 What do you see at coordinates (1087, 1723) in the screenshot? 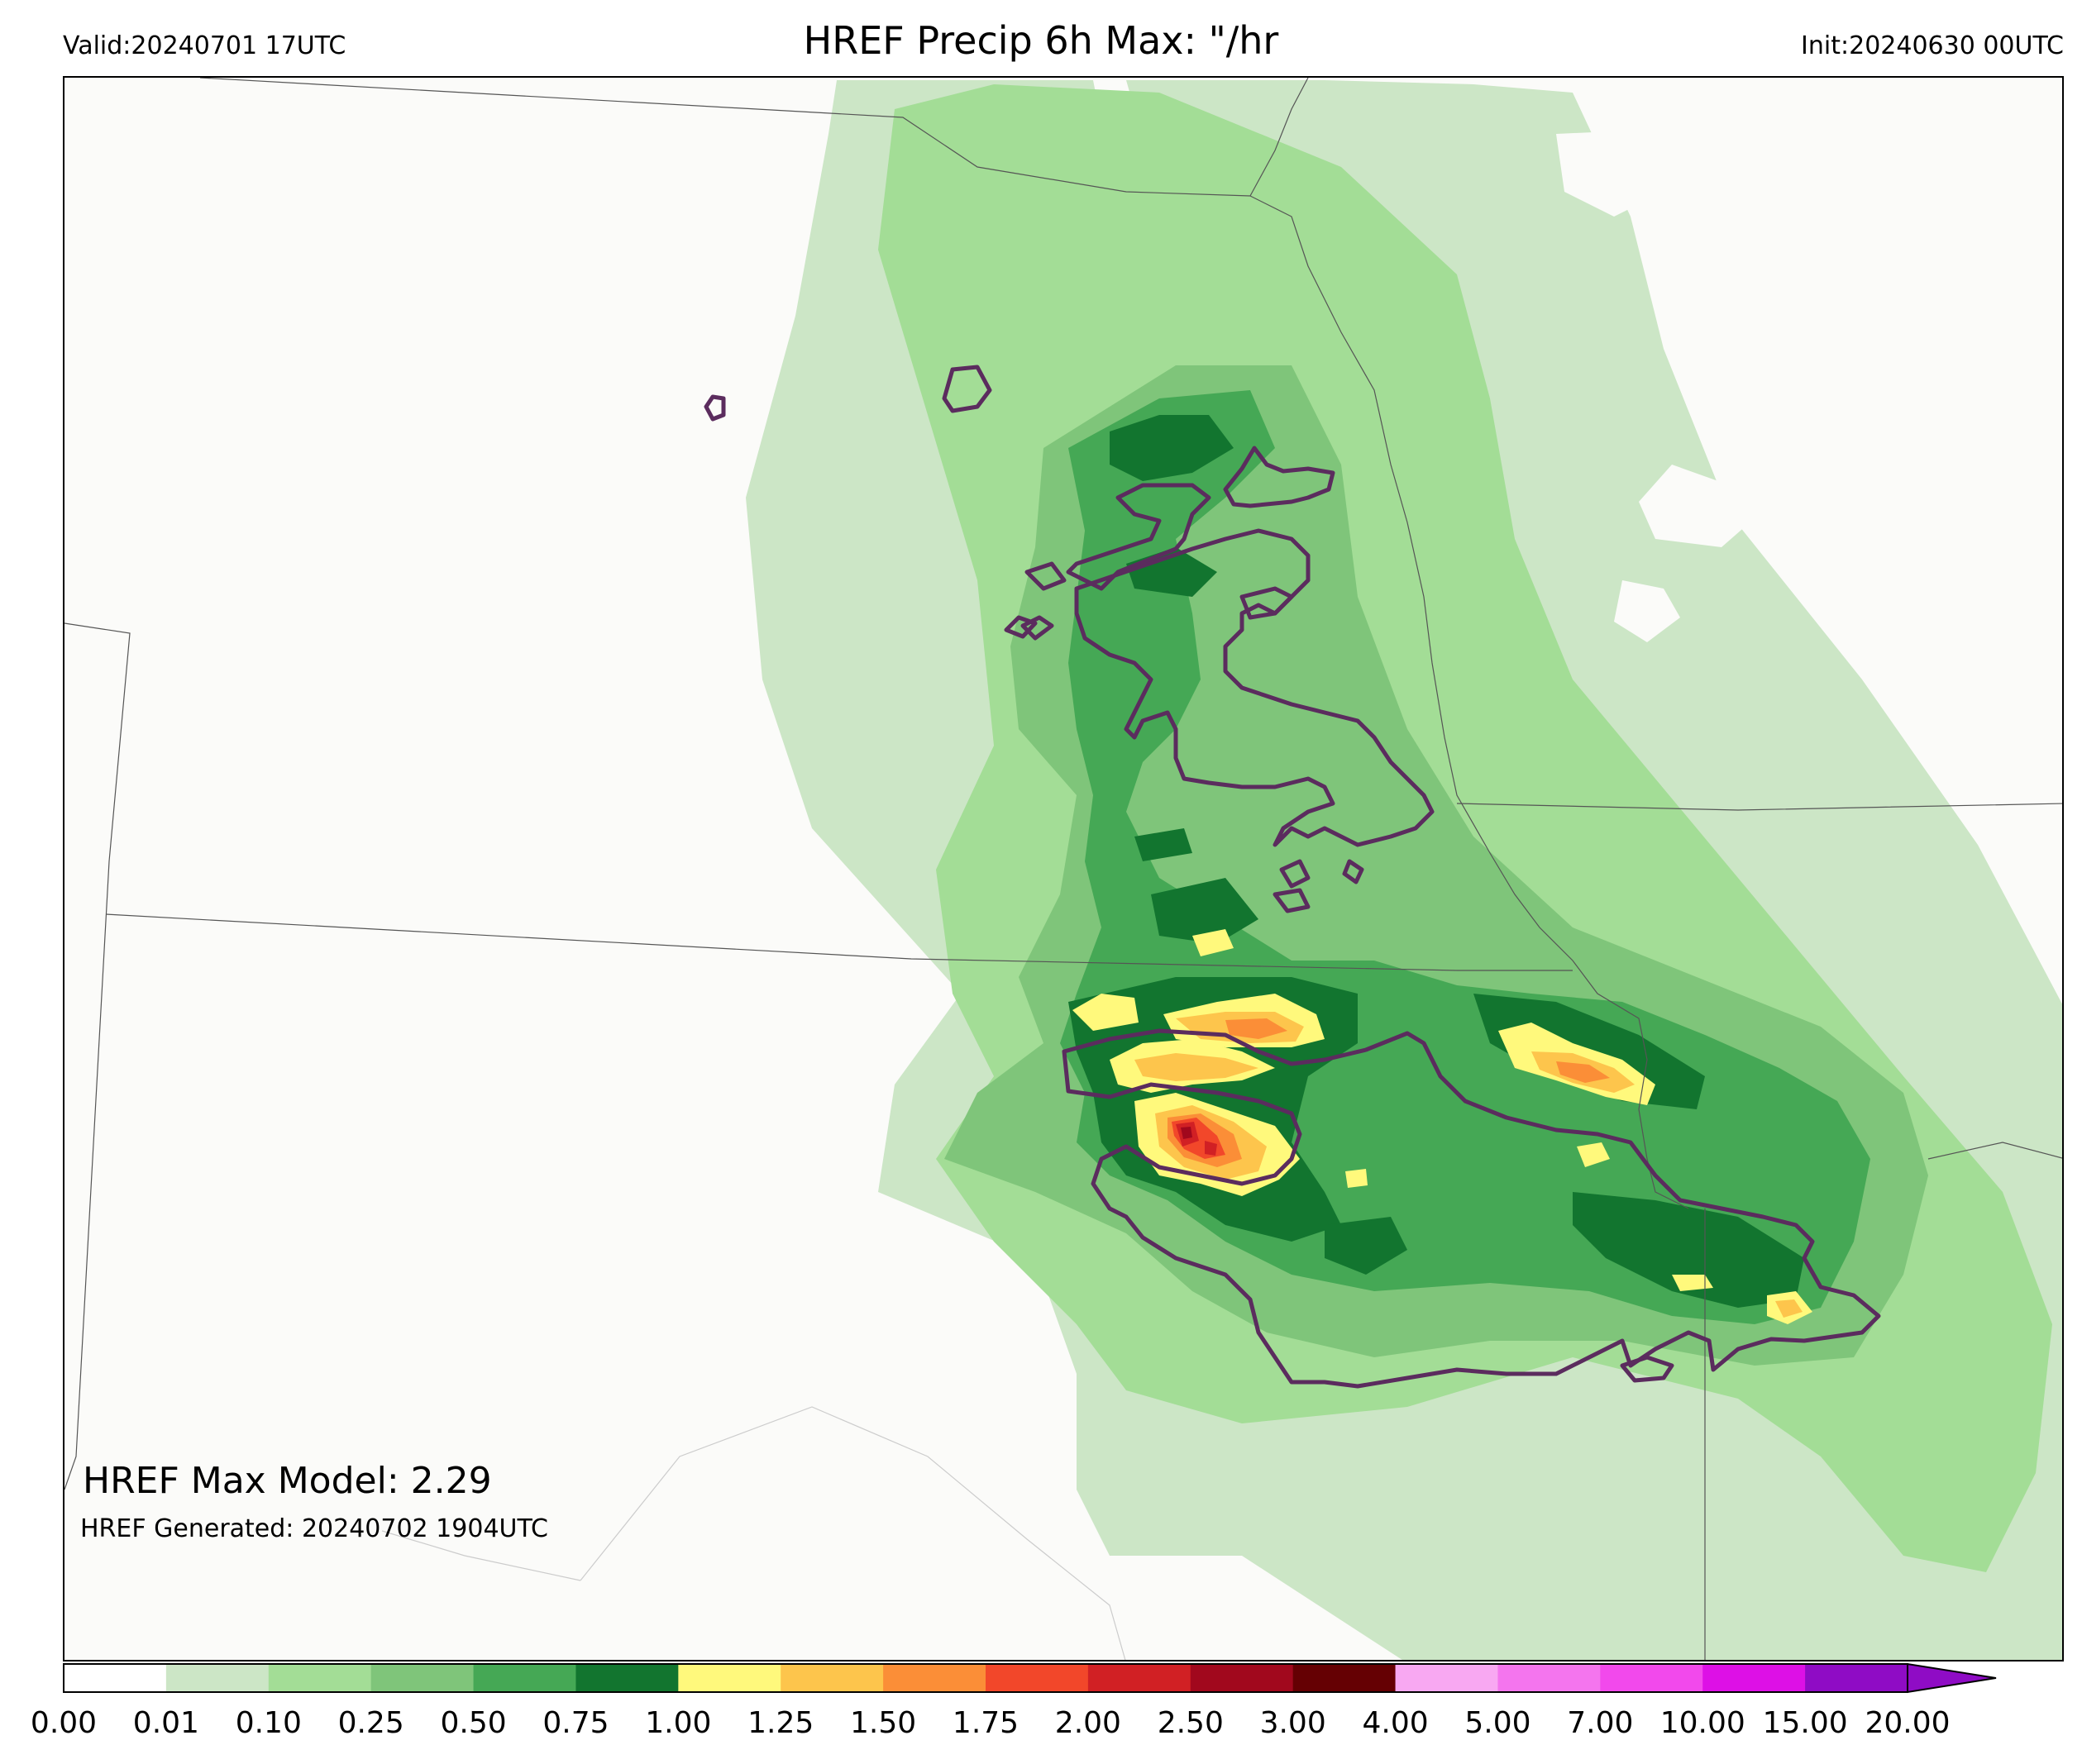
I see `colorbar-tick-label: 2.00` at bounding box center [1087, 1723].